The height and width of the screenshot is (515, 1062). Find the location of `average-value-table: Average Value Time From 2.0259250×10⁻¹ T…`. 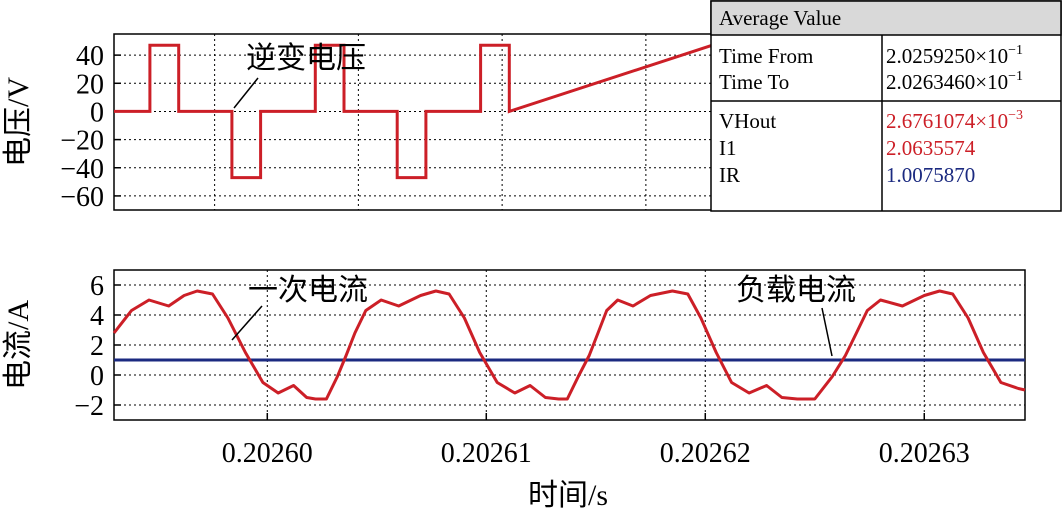

average-value-table: Average Value Time From 2.0259250×10⁻¹ T… is located at coordinates (886, 106).